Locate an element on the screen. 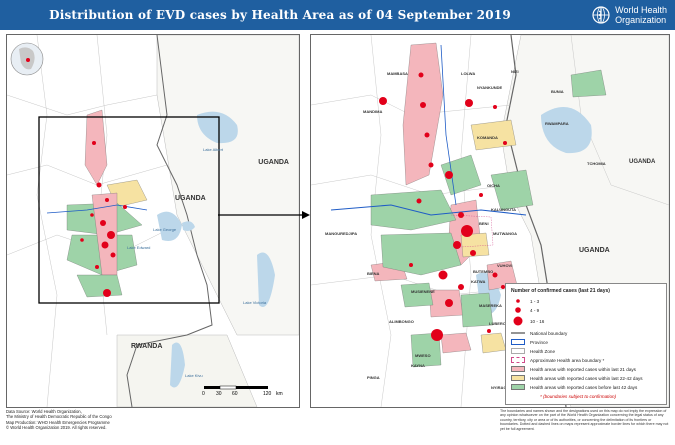  who-logo: World Health Organization is located at coordinates (629, 15).